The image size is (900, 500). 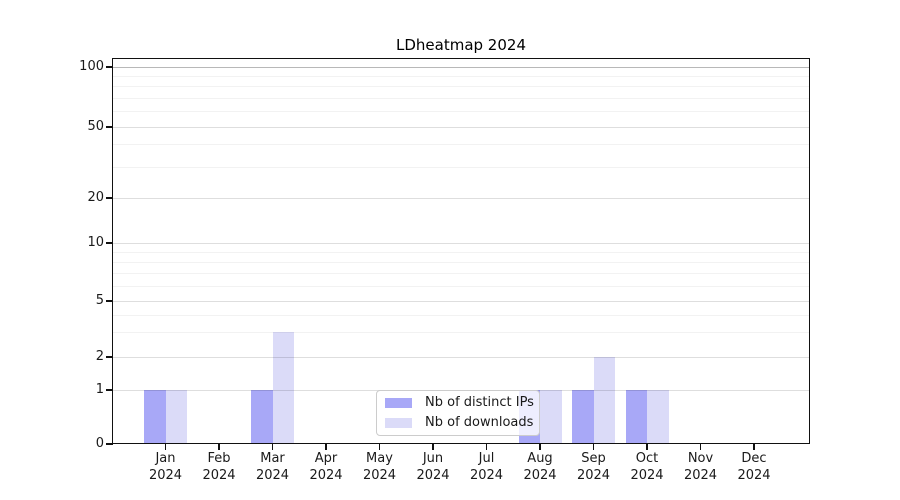 What do you see at coordinates (593, 447) in the screenshot?
I see `x-tick-mark-sep-2024` at bounding box center [593, 447].